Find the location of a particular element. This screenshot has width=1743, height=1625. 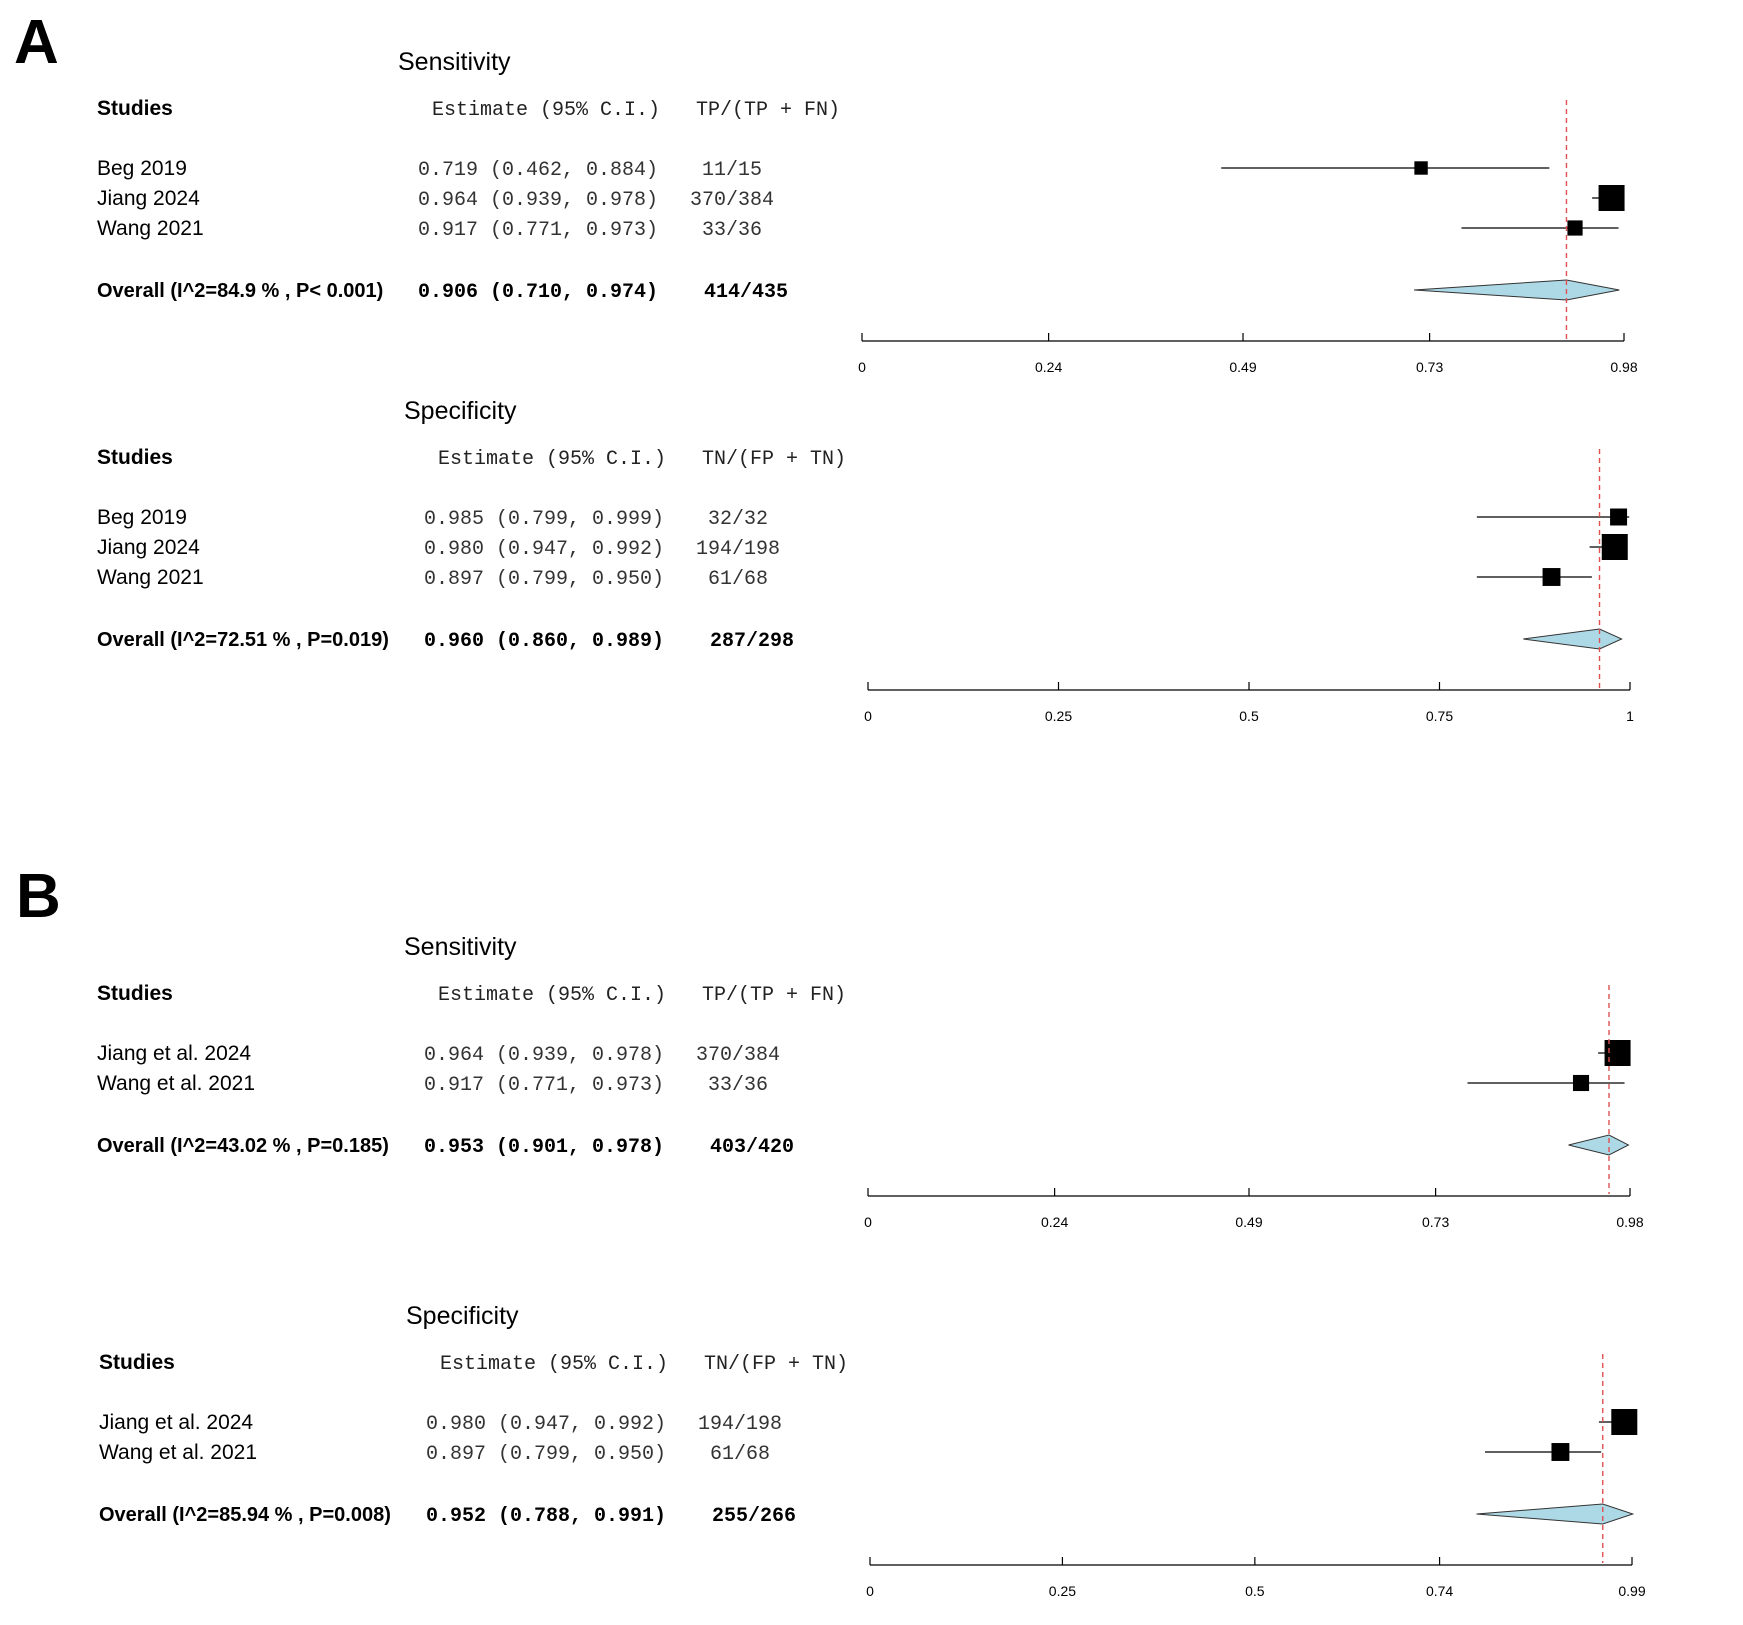

study-row: Jiang 2024 0.980 (0.947, 0.992) 194/198 is located at coordinates (862, 547).